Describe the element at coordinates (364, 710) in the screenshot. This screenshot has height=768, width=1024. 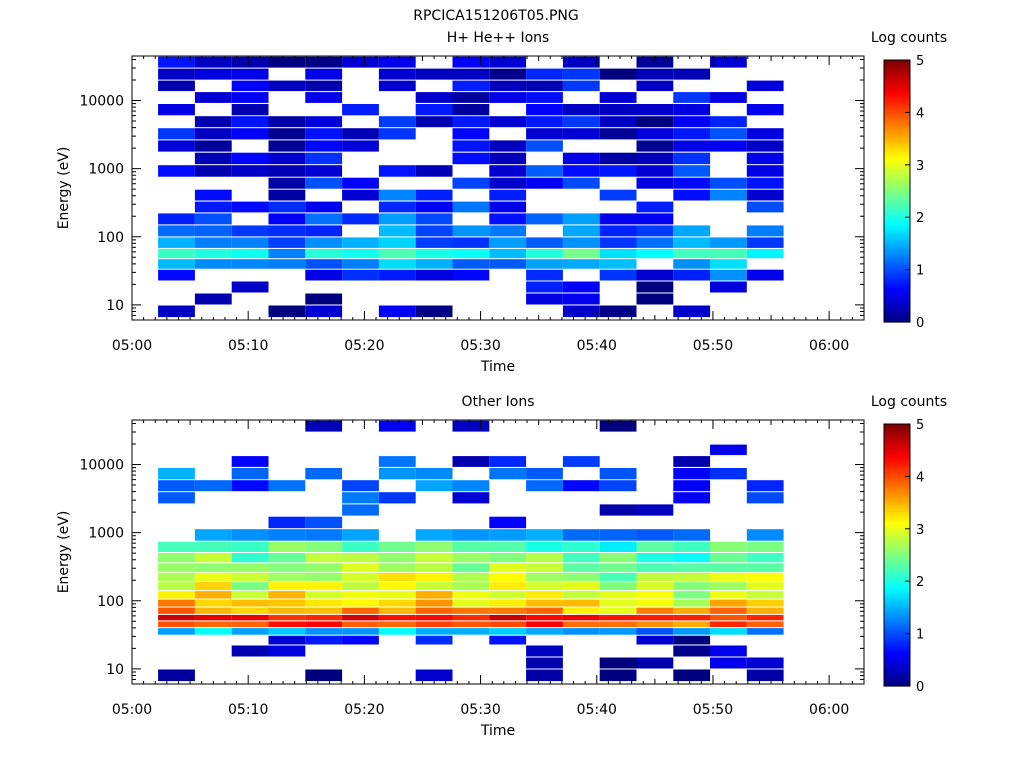
I see `x-tick-label: 05:20` at that location.